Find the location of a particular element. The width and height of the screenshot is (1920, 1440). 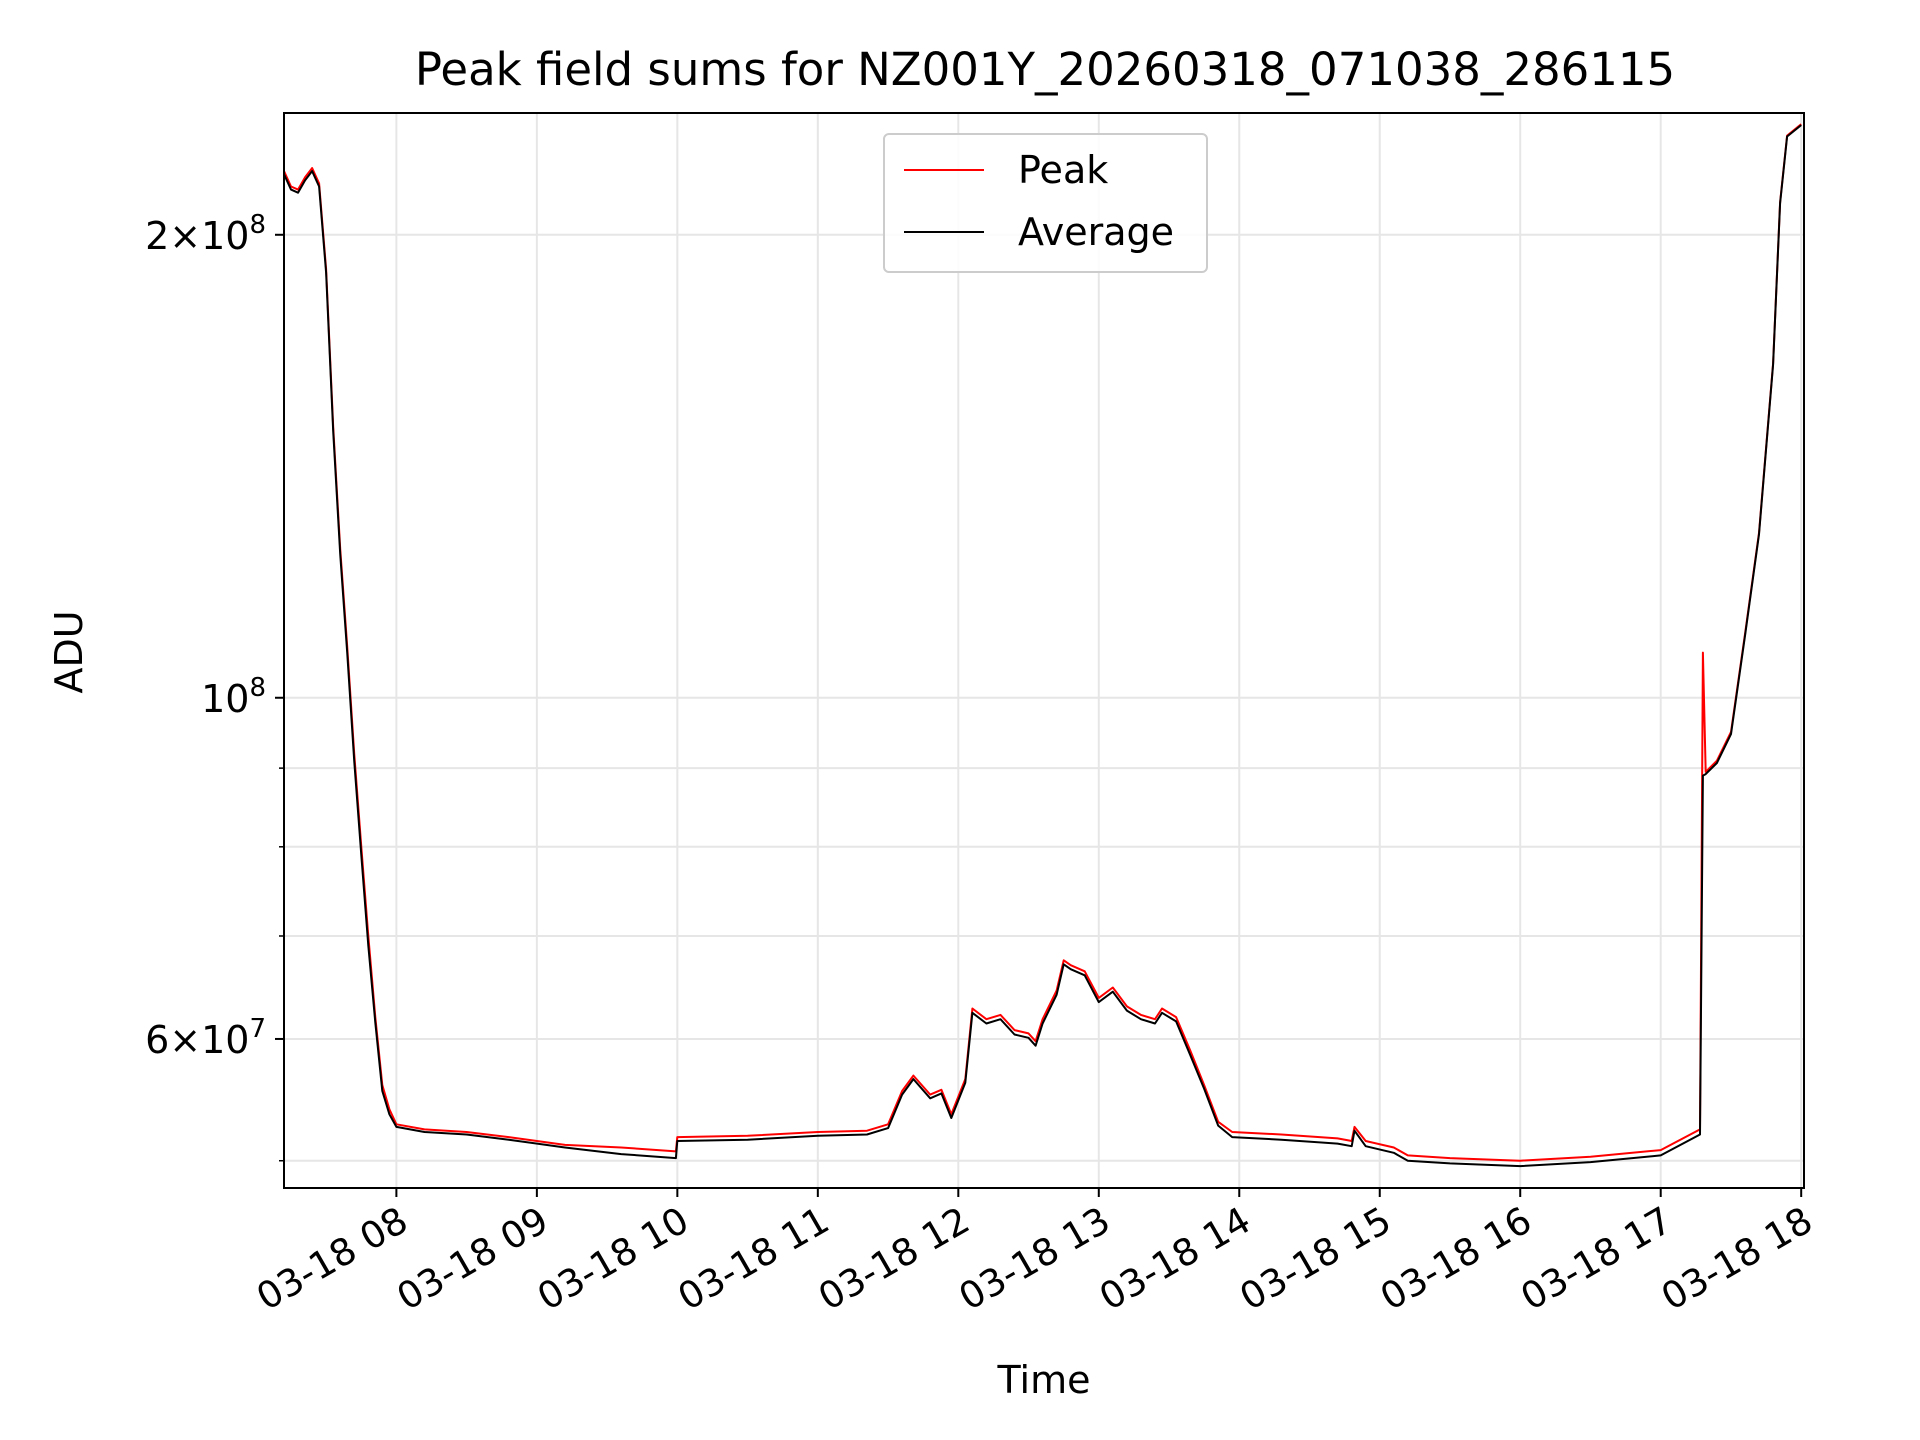

y-tick-label: 2×108 is located at coordinates (205, 234).